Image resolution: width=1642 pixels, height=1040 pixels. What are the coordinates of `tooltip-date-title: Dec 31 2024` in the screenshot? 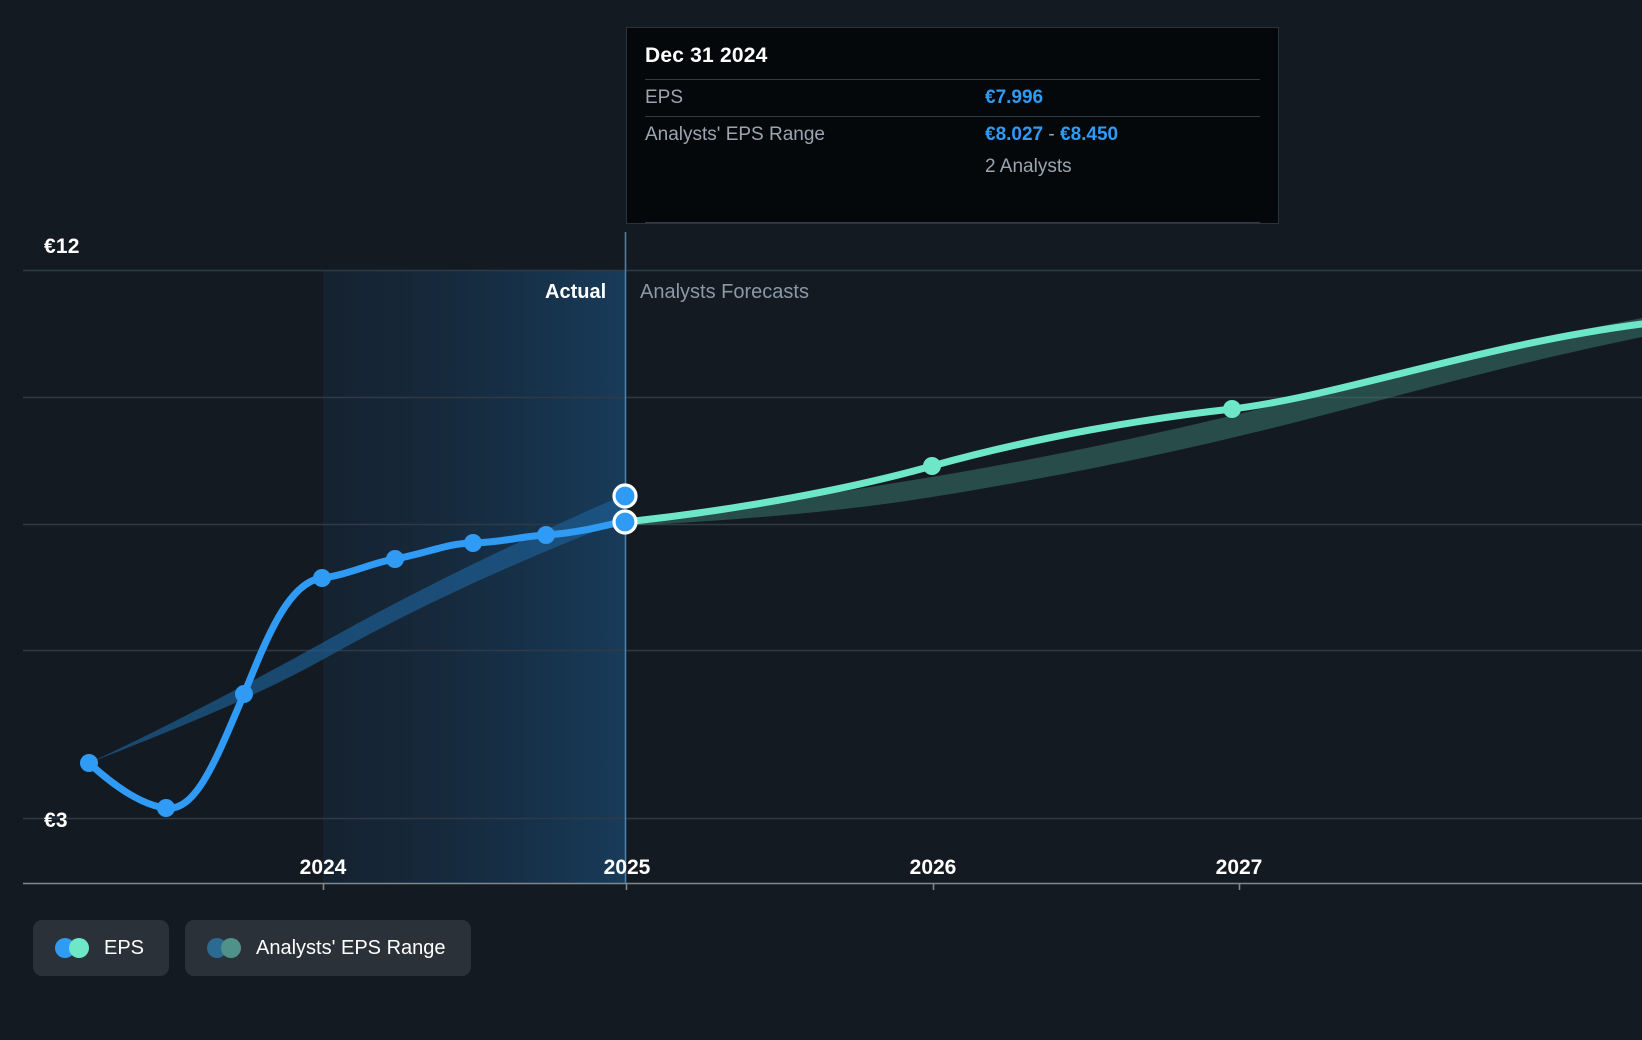 It's located at (706, 55).